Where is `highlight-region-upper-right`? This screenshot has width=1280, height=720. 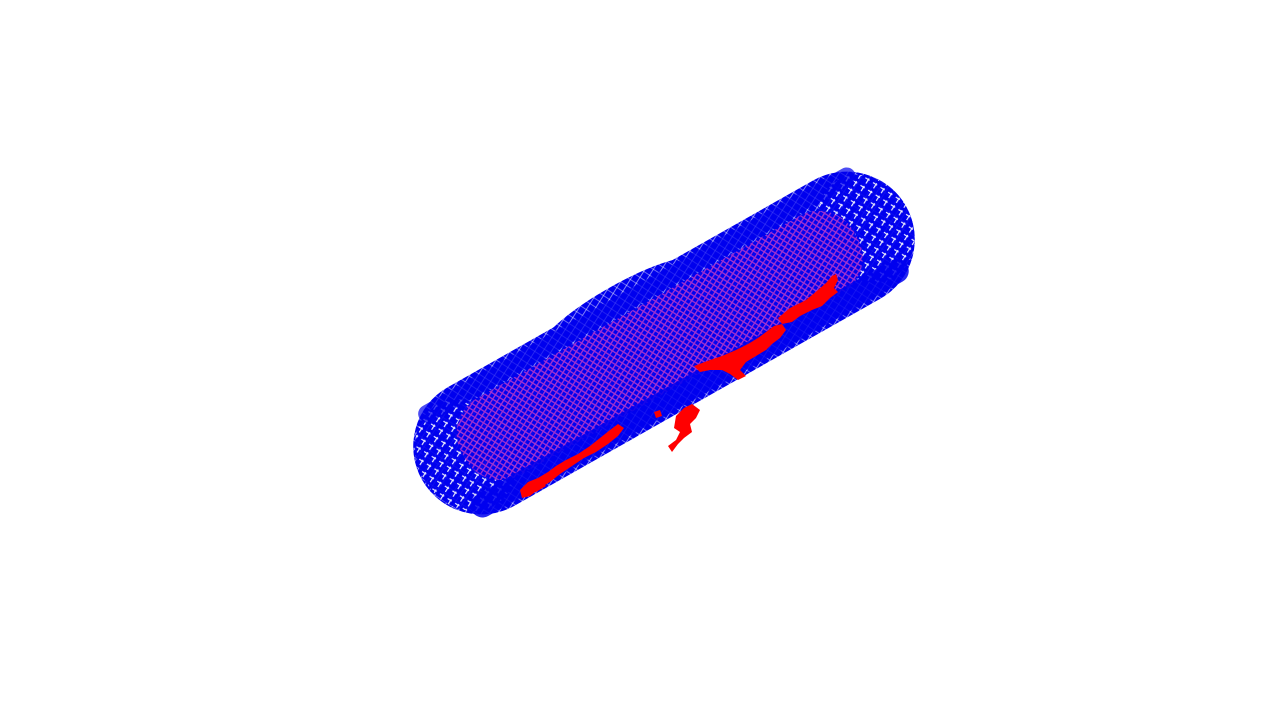
highlight-region-upper-right is located at coordinates (808, 299).